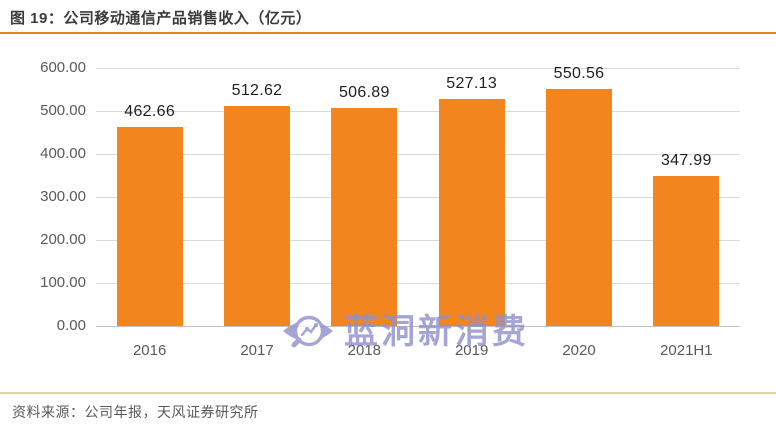  I want to click on bar-2016, so click(149, 226).